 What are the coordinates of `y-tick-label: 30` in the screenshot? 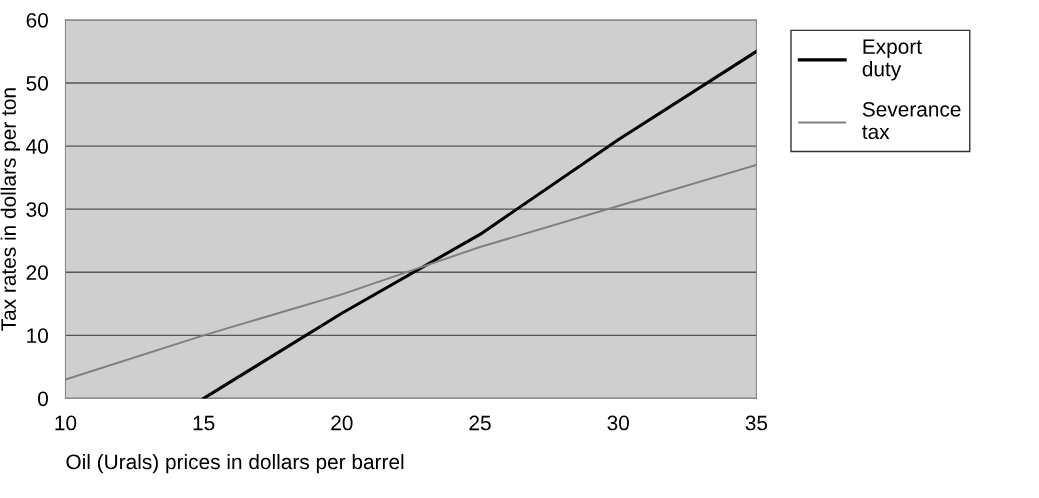 It's located at (37, 209).